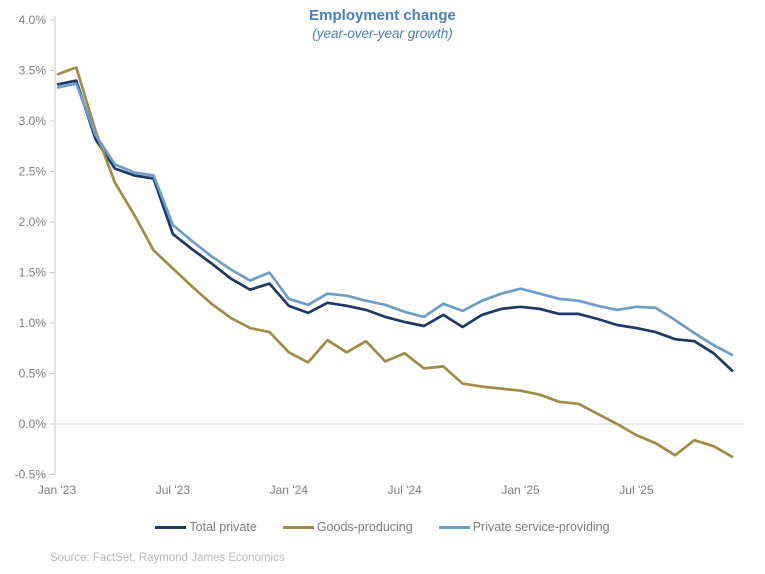  What do you see at coordinates (33, 222) in the screenshot?
I see `y-axis-label: 2.0%` at bounding box center [33, 222].